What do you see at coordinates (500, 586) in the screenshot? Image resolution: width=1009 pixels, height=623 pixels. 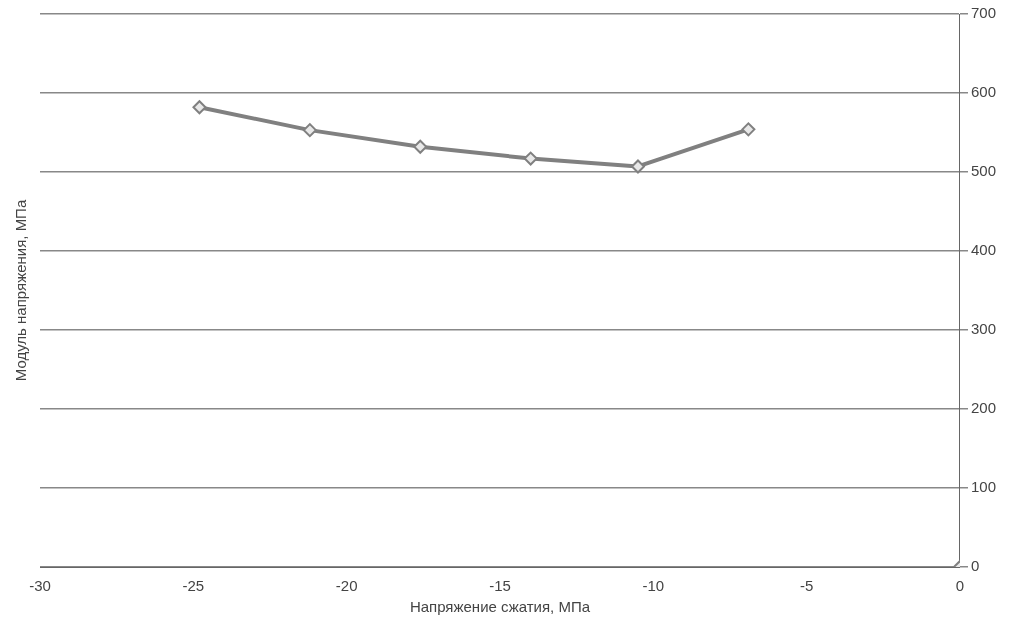 I see `x-tick-label: -15` at bounding box center [500, 586].